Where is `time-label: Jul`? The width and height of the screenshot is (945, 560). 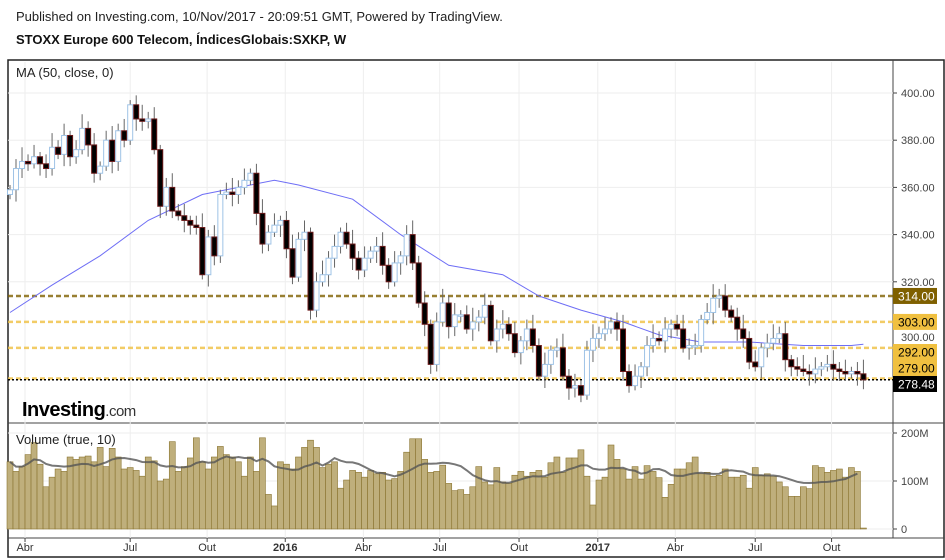
time-label: Jul is located at coordinates (440, 548).